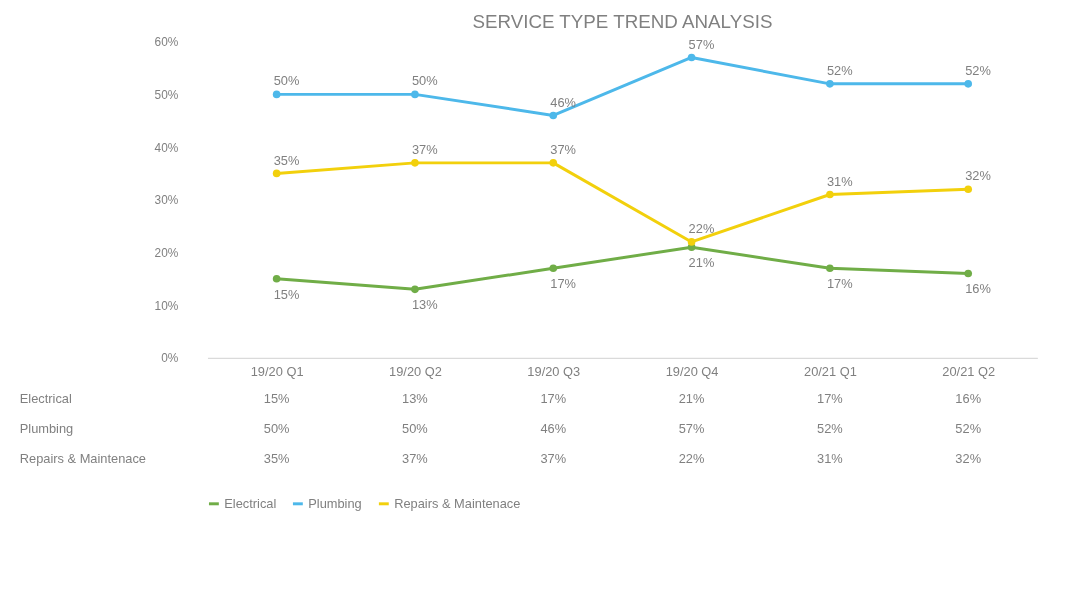 This screenshot has height=591, width=1067. What do you see at coordinates (968, 458) in the screenshot?
I see `data-label: 32%` at bounding box center [968, 458].